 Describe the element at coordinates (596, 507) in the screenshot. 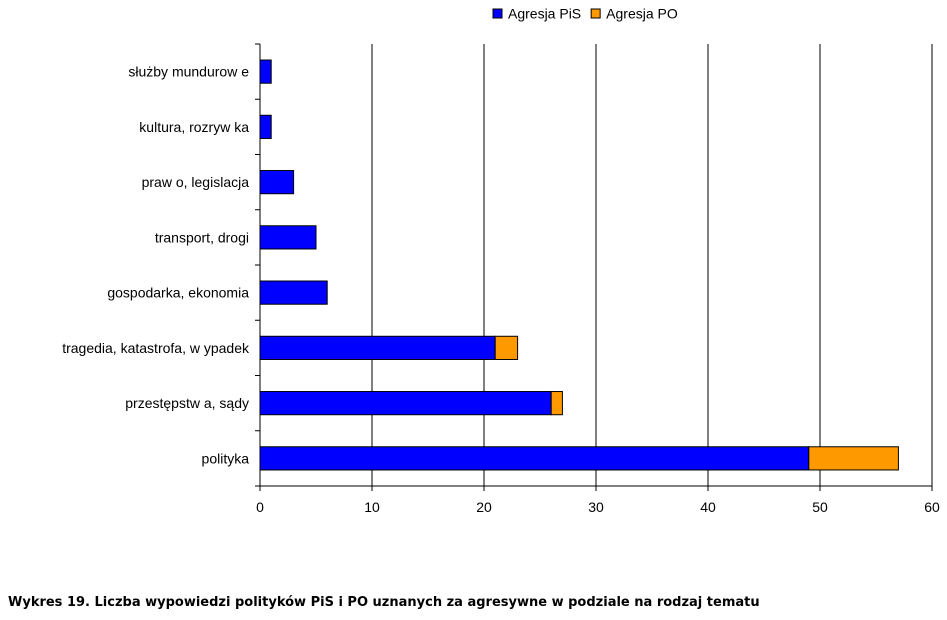

I see `x-tick-label: 30` at that location.